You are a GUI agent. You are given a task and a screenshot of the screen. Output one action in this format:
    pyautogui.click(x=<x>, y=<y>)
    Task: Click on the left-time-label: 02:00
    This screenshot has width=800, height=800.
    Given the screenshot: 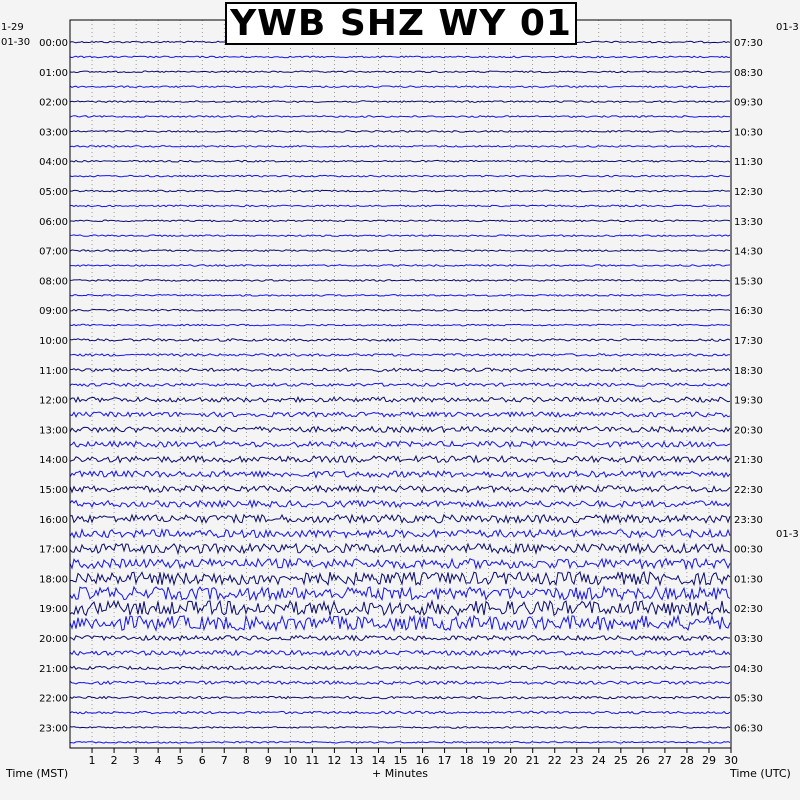 What is the action you would take?
    pyautogui.click(x=53, y=103)
    